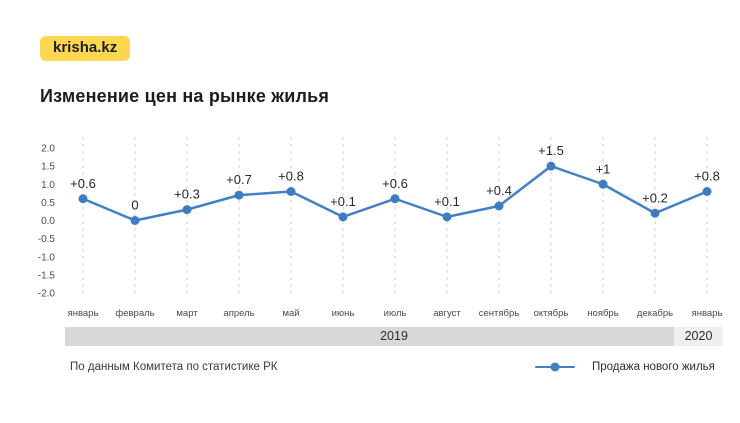  What do you see at coordinates (239, 179) in the screenshot?
I see `data-point-label: +0.7` at bounding box center [239, 179].